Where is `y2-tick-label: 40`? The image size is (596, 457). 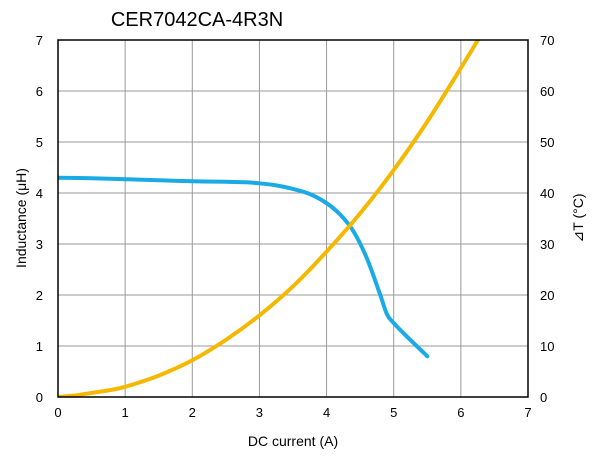
y2-tick-label: 40 is located at coordinates (547, 193).